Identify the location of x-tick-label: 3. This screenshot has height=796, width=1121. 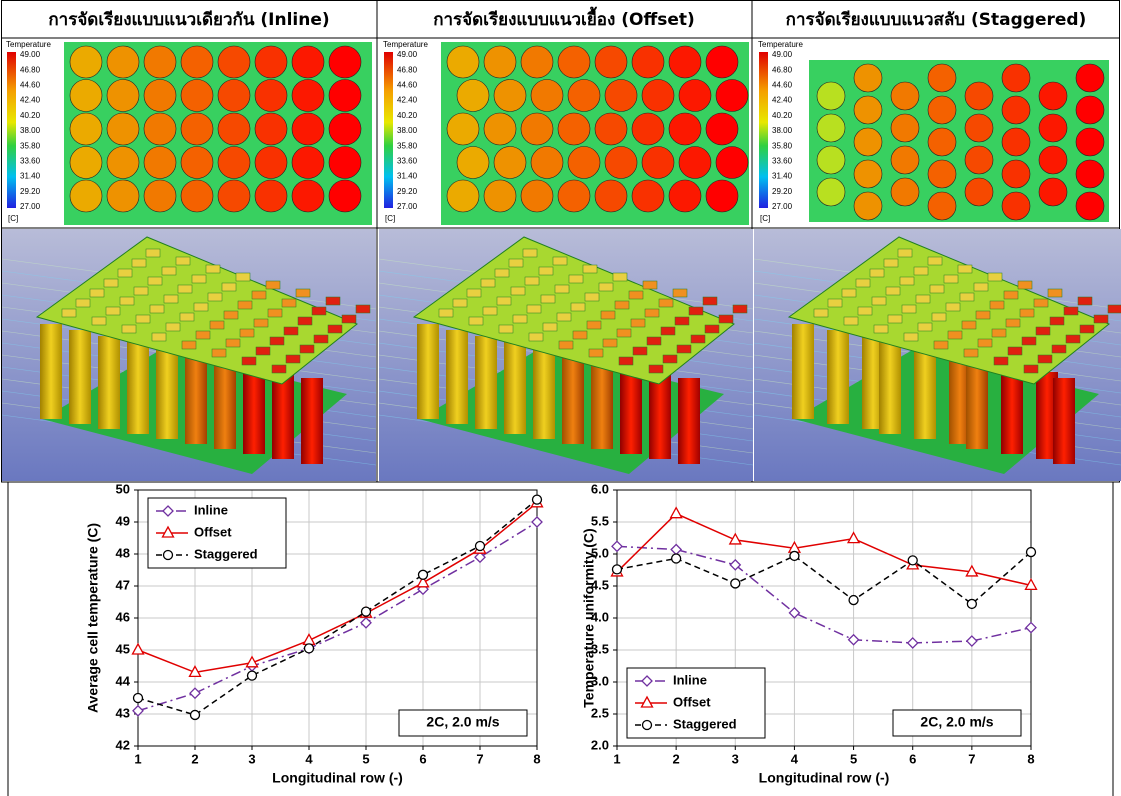
(735, 758).